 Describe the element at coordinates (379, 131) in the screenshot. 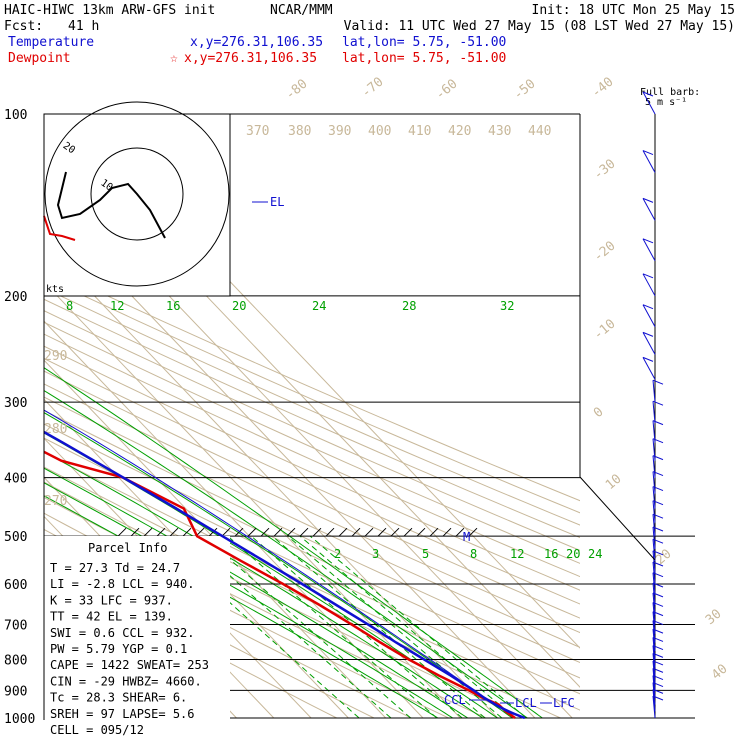

I see `theta-label: 400` at that location.